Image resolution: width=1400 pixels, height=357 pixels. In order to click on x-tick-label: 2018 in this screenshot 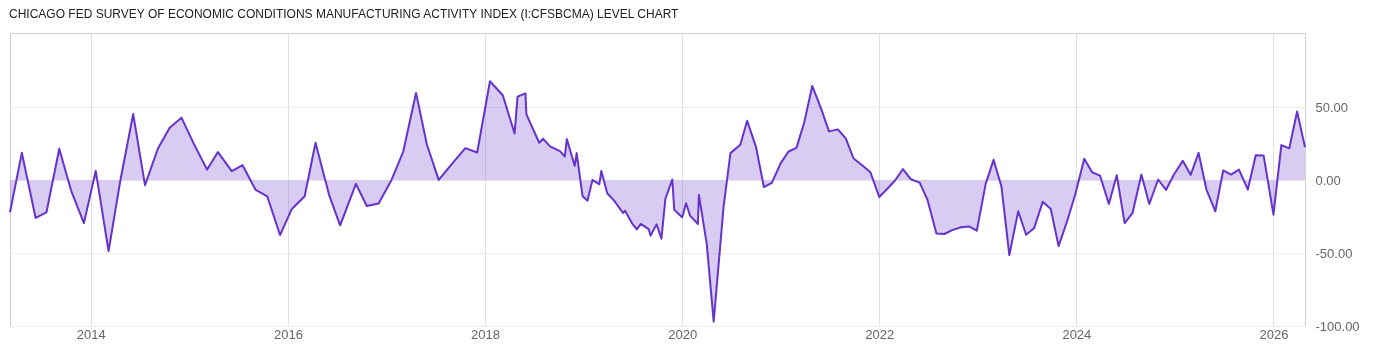, I will do `click(485, 334)`.